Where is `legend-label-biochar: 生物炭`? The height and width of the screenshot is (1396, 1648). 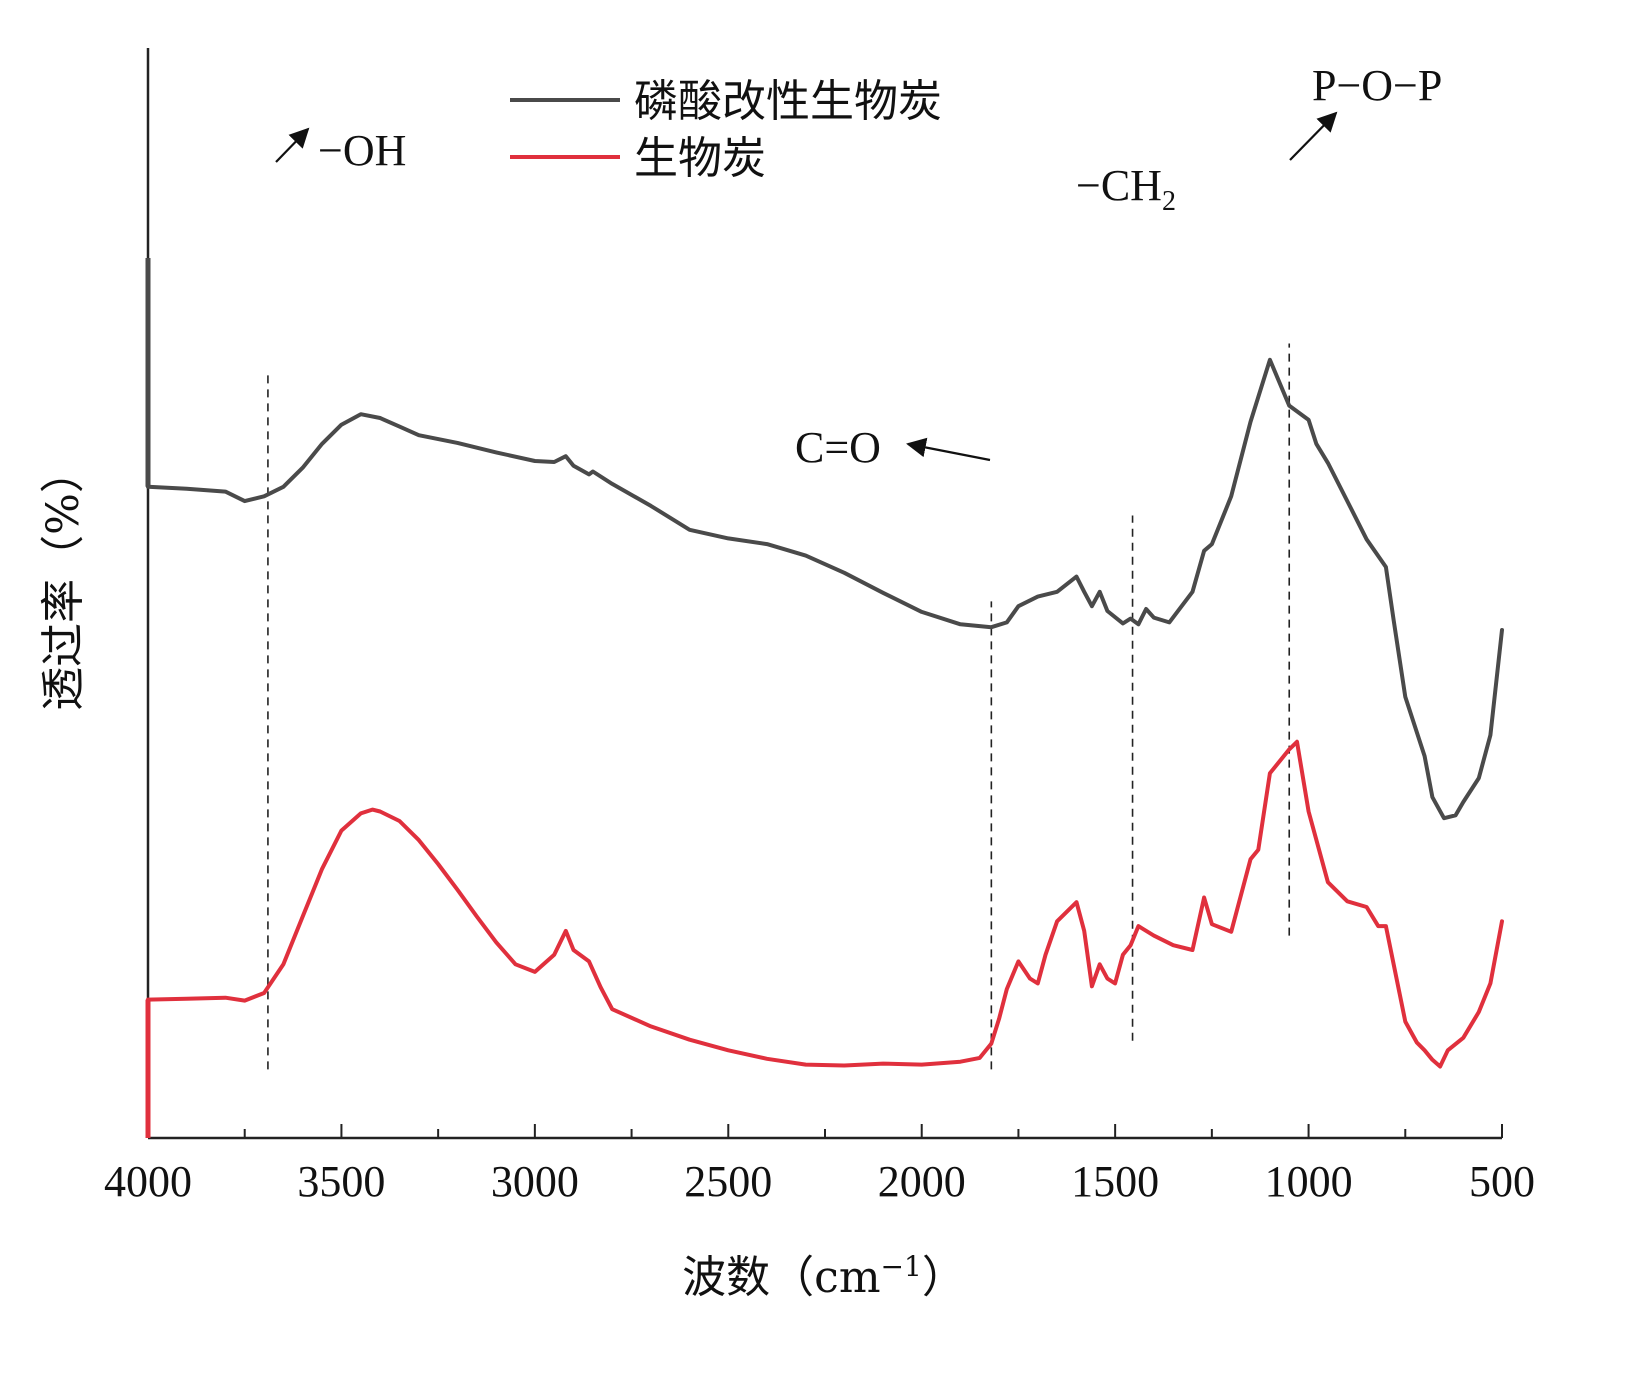 legend-label-biochar: 生物炭 is located at coordinates (700, 158).